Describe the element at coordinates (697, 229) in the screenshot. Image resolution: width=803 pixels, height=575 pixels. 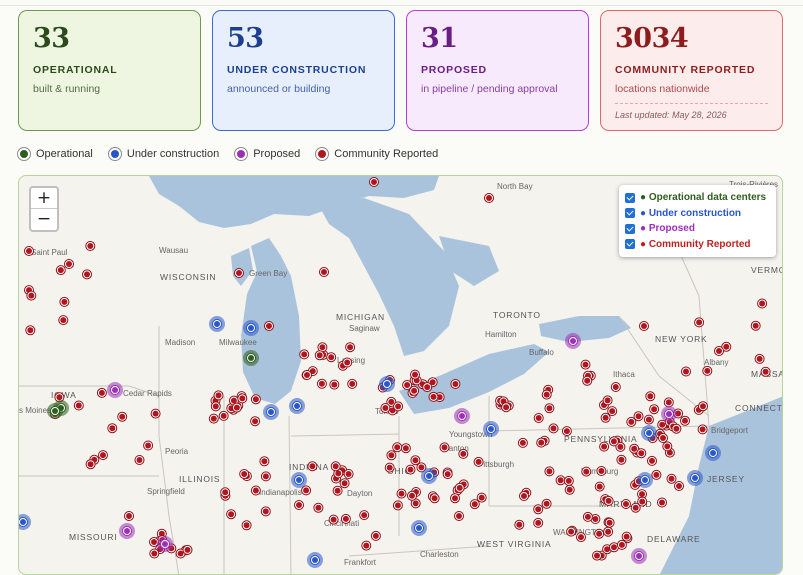
I see `layer-toggle-proposed: ● Proposed` at that location.